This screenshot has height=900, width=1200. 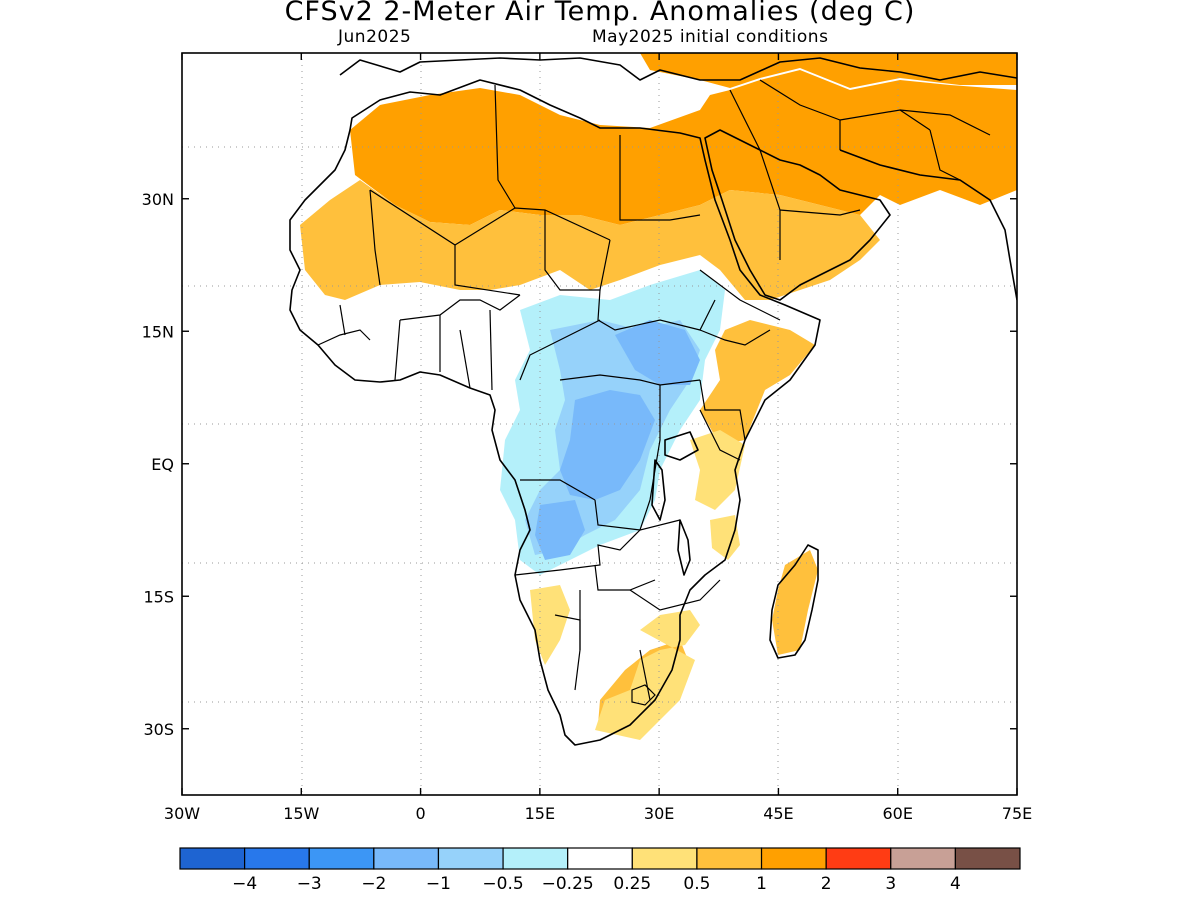 I want to click on lake-malawi, so click(x=684, y=547).